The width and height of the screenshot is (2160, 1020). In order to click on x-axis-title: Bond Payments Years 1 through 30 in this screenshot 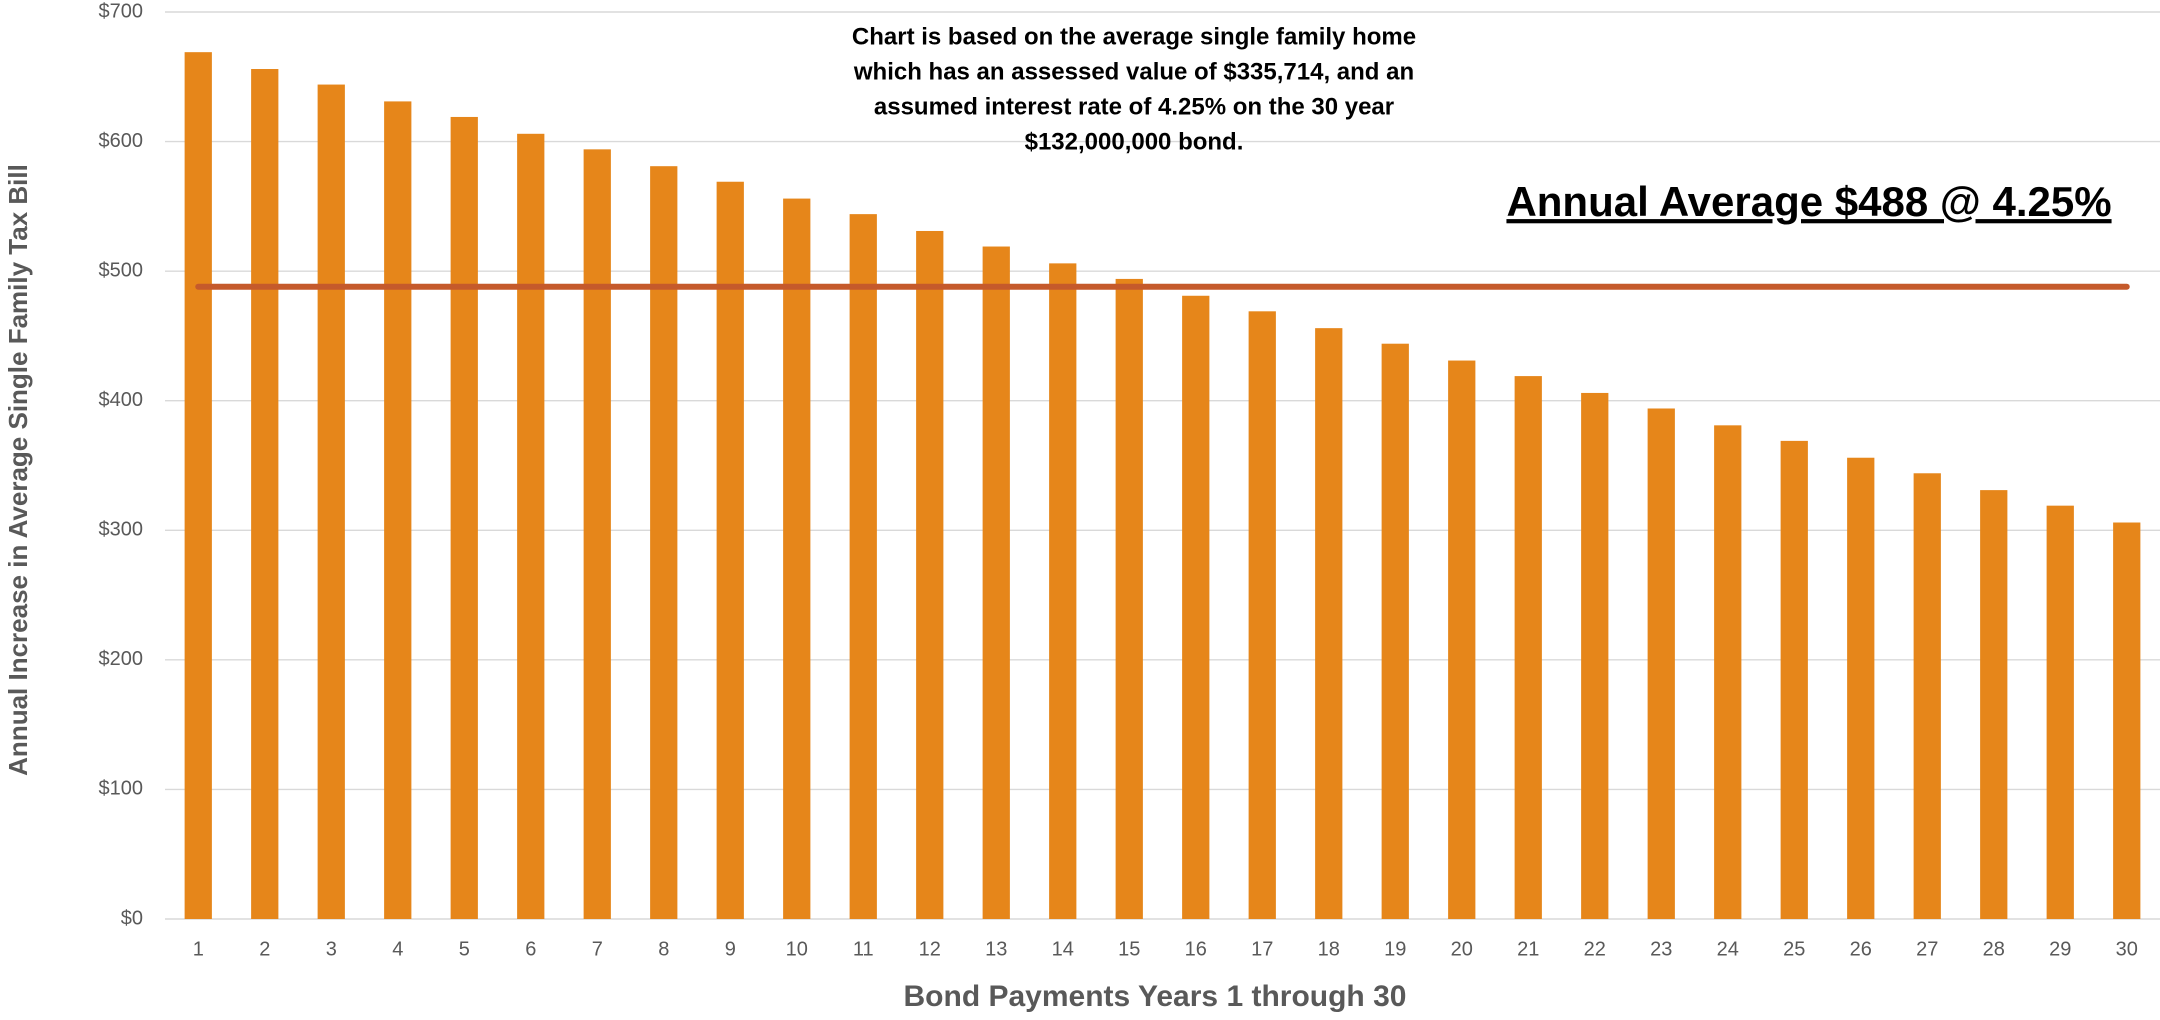, I will do `click(1155, 996)`.